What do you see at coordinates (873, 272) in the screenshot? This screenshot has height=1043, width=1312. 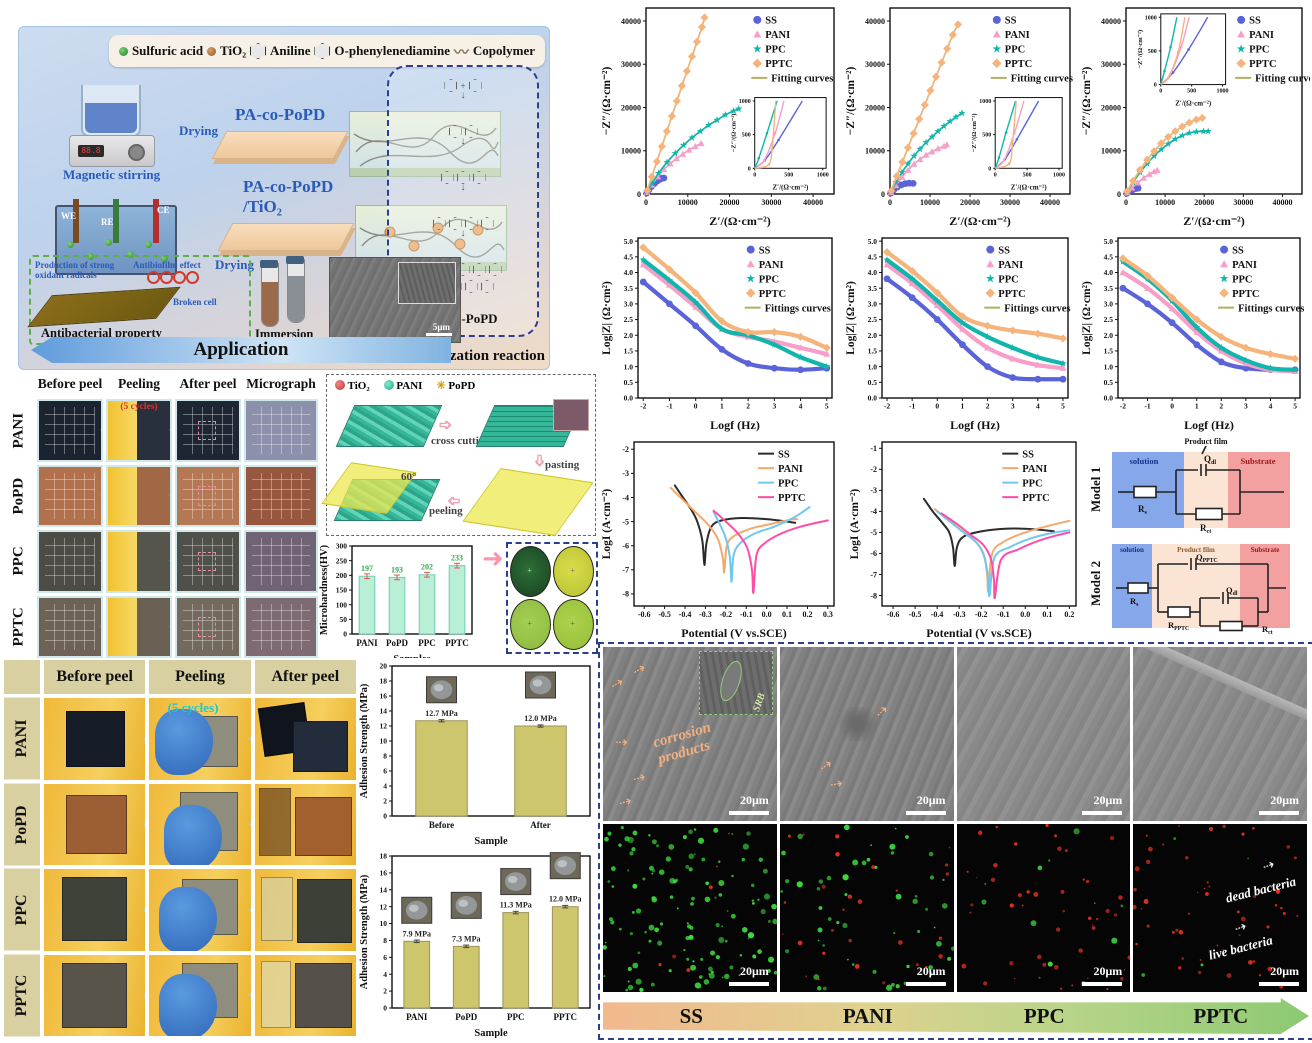 I see `svg-text: 4.0` at bounding box center [873, 272].